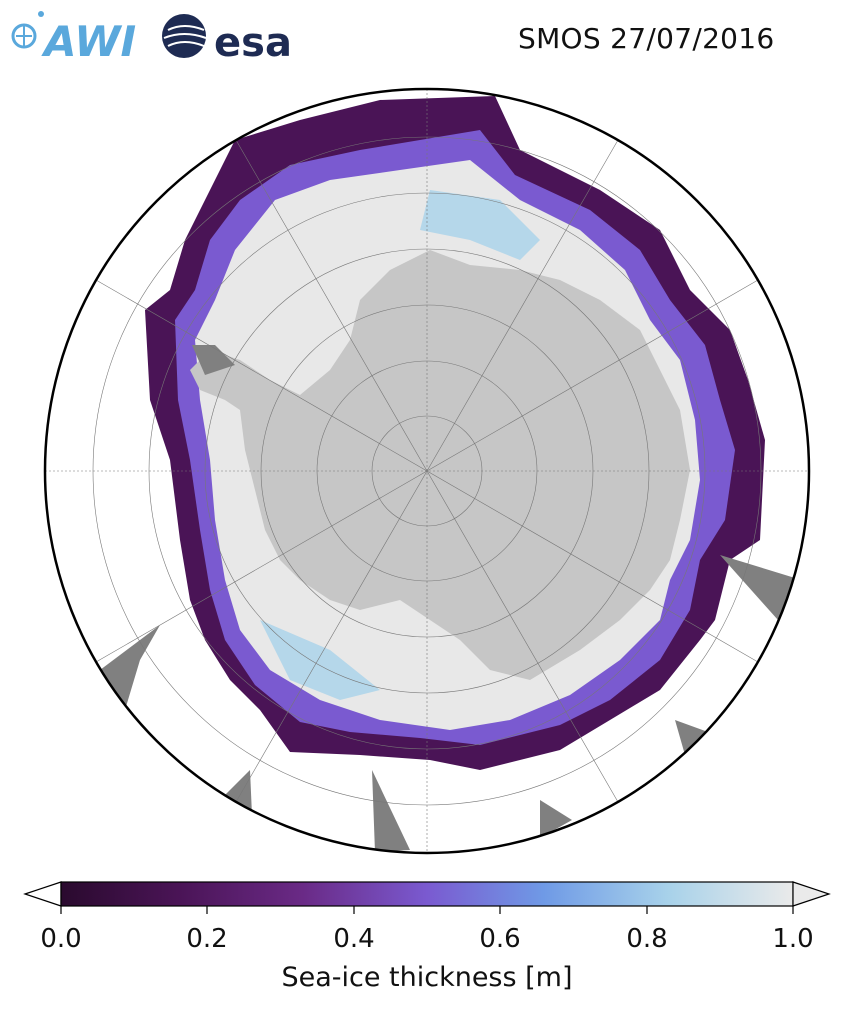 The image size is (854, 1026). What do you see at coordinates (151, 37) in the screenshot?
I see `logos: AWI esa` at bounding box center [151, 37].